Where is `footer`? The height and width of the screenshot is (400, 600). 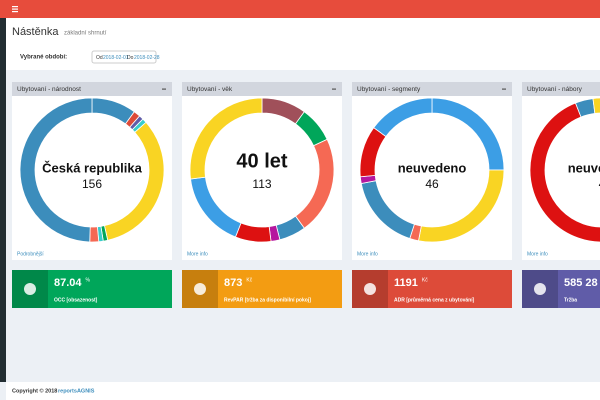 footer is located at coordinates (303, 391).